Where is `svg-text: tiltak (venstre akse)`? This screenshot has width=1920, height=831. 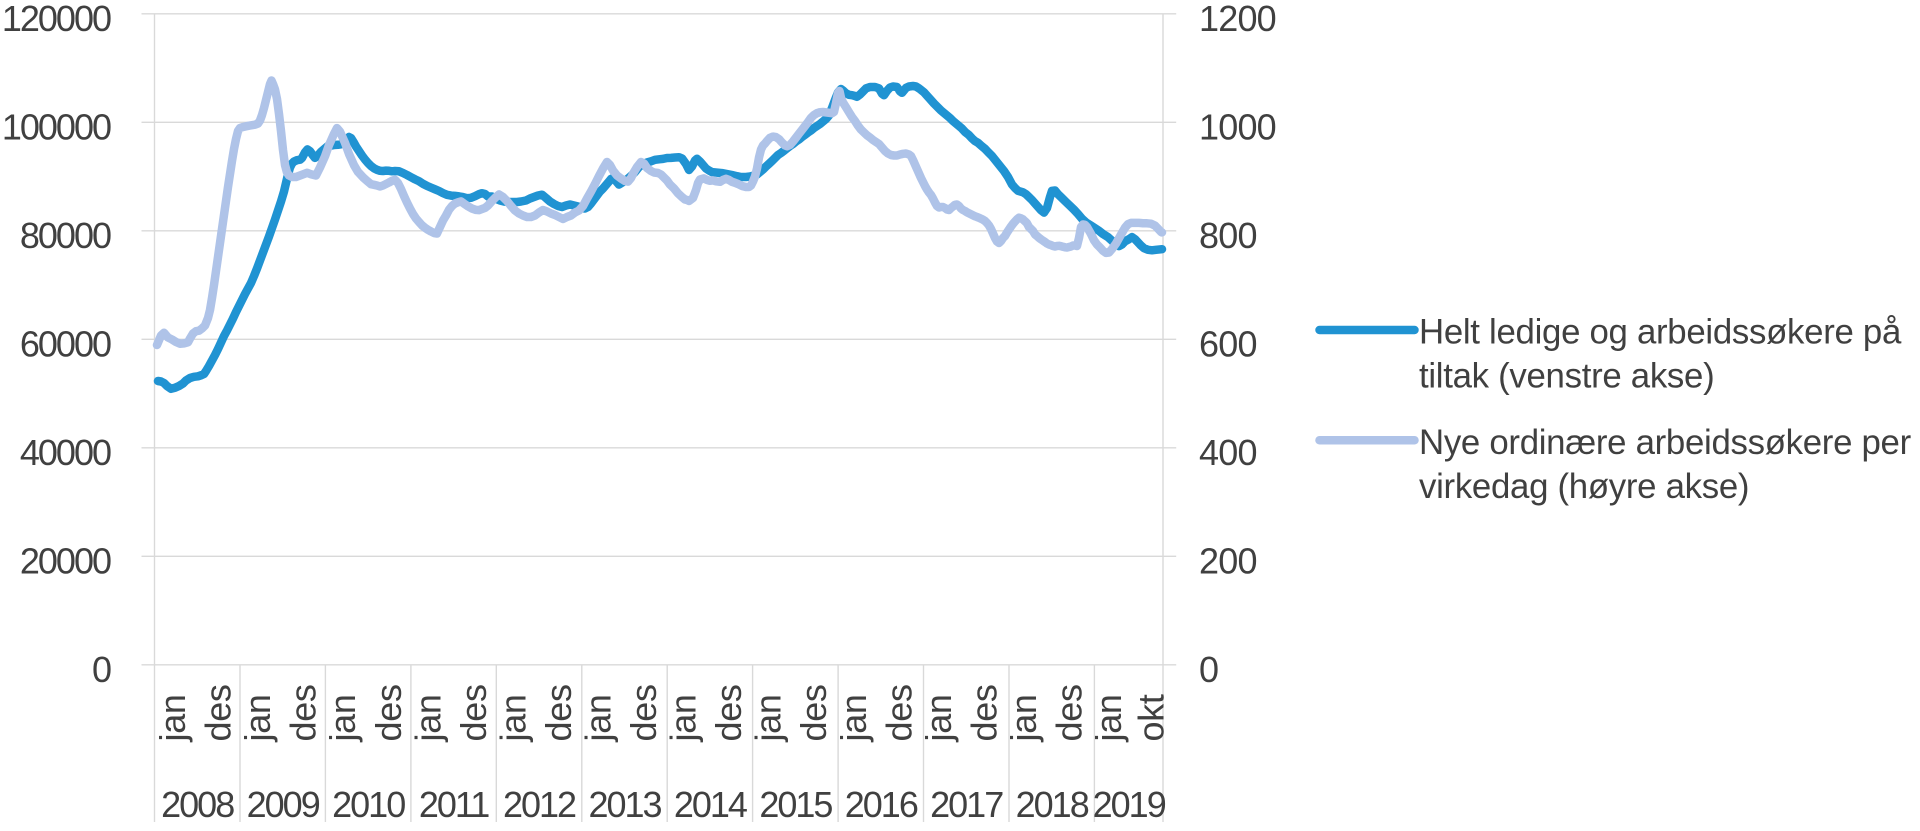
svg-text: tiltak (venstre akse) is located at coordinates (1566, 376).